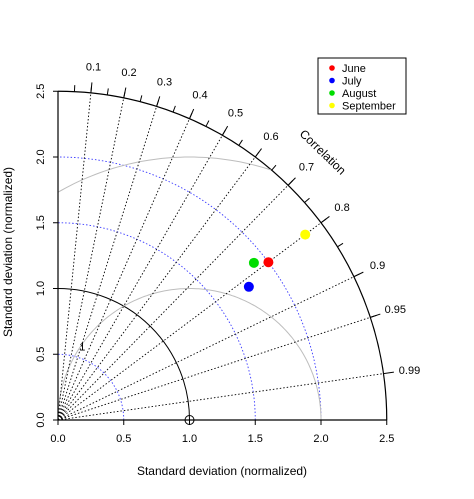 This screenshot has width=474, height=499. I want to click on correlation-tick-label: 0.99, so click(409, 371).